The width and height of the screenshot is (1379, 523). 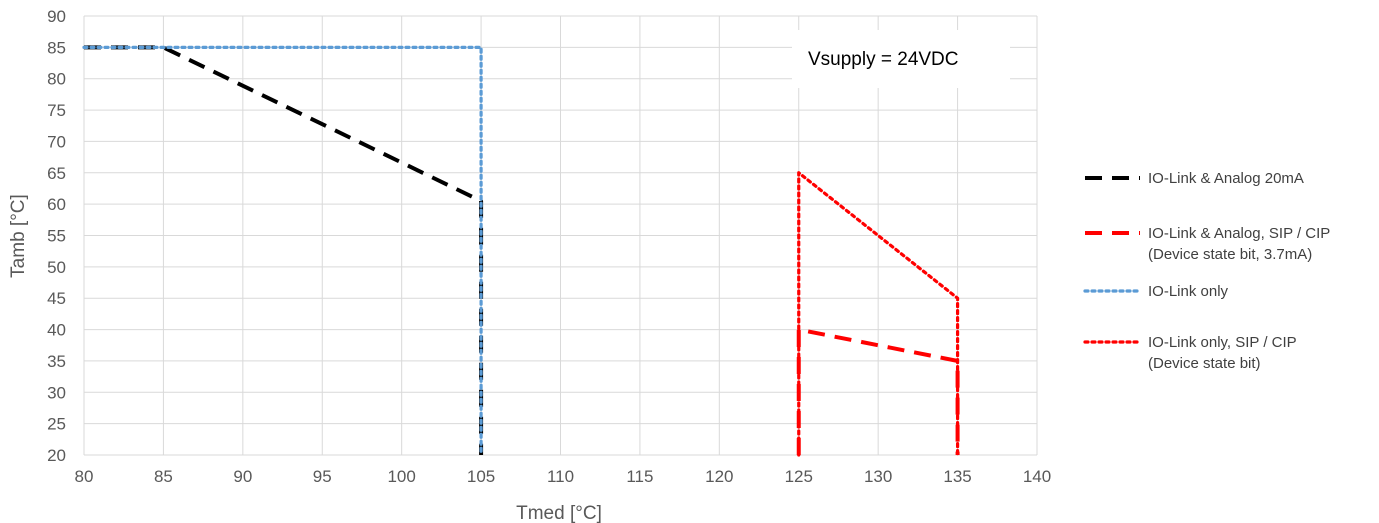 I want to click on y-axis-title: Tamb [°C], so click(x=18, y=236).